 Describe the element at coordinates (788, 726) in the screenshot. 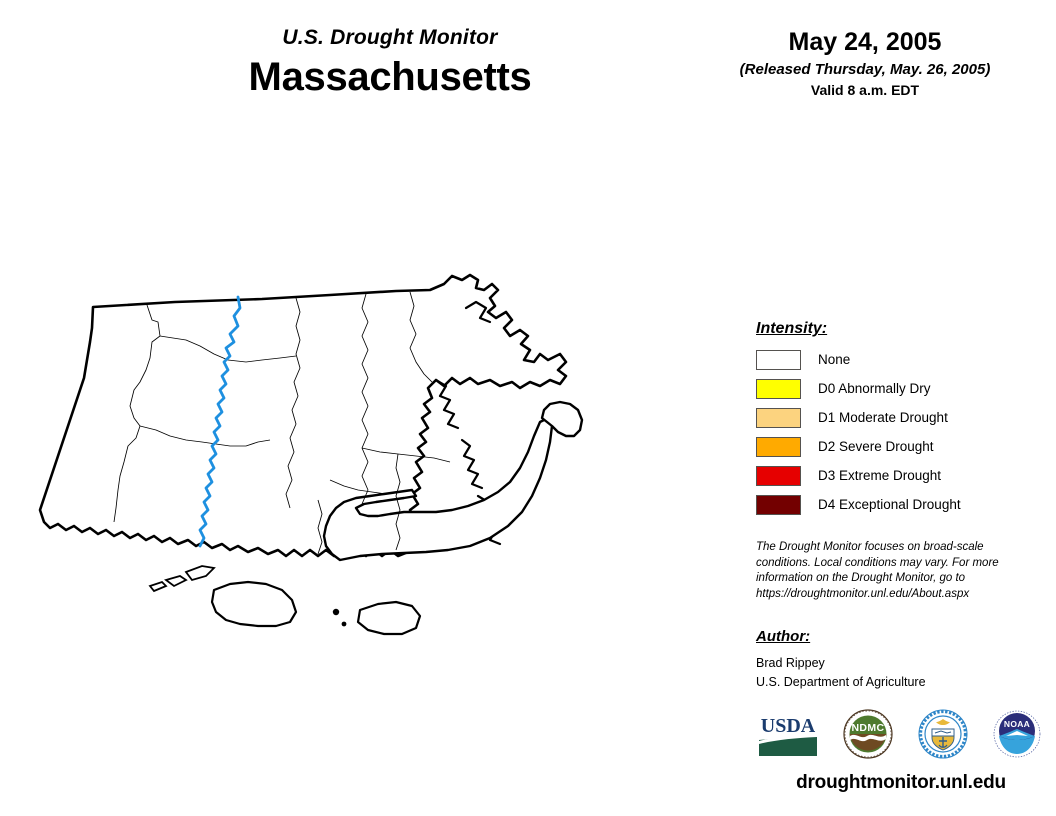

I see `svg-text: USDA` at that location.